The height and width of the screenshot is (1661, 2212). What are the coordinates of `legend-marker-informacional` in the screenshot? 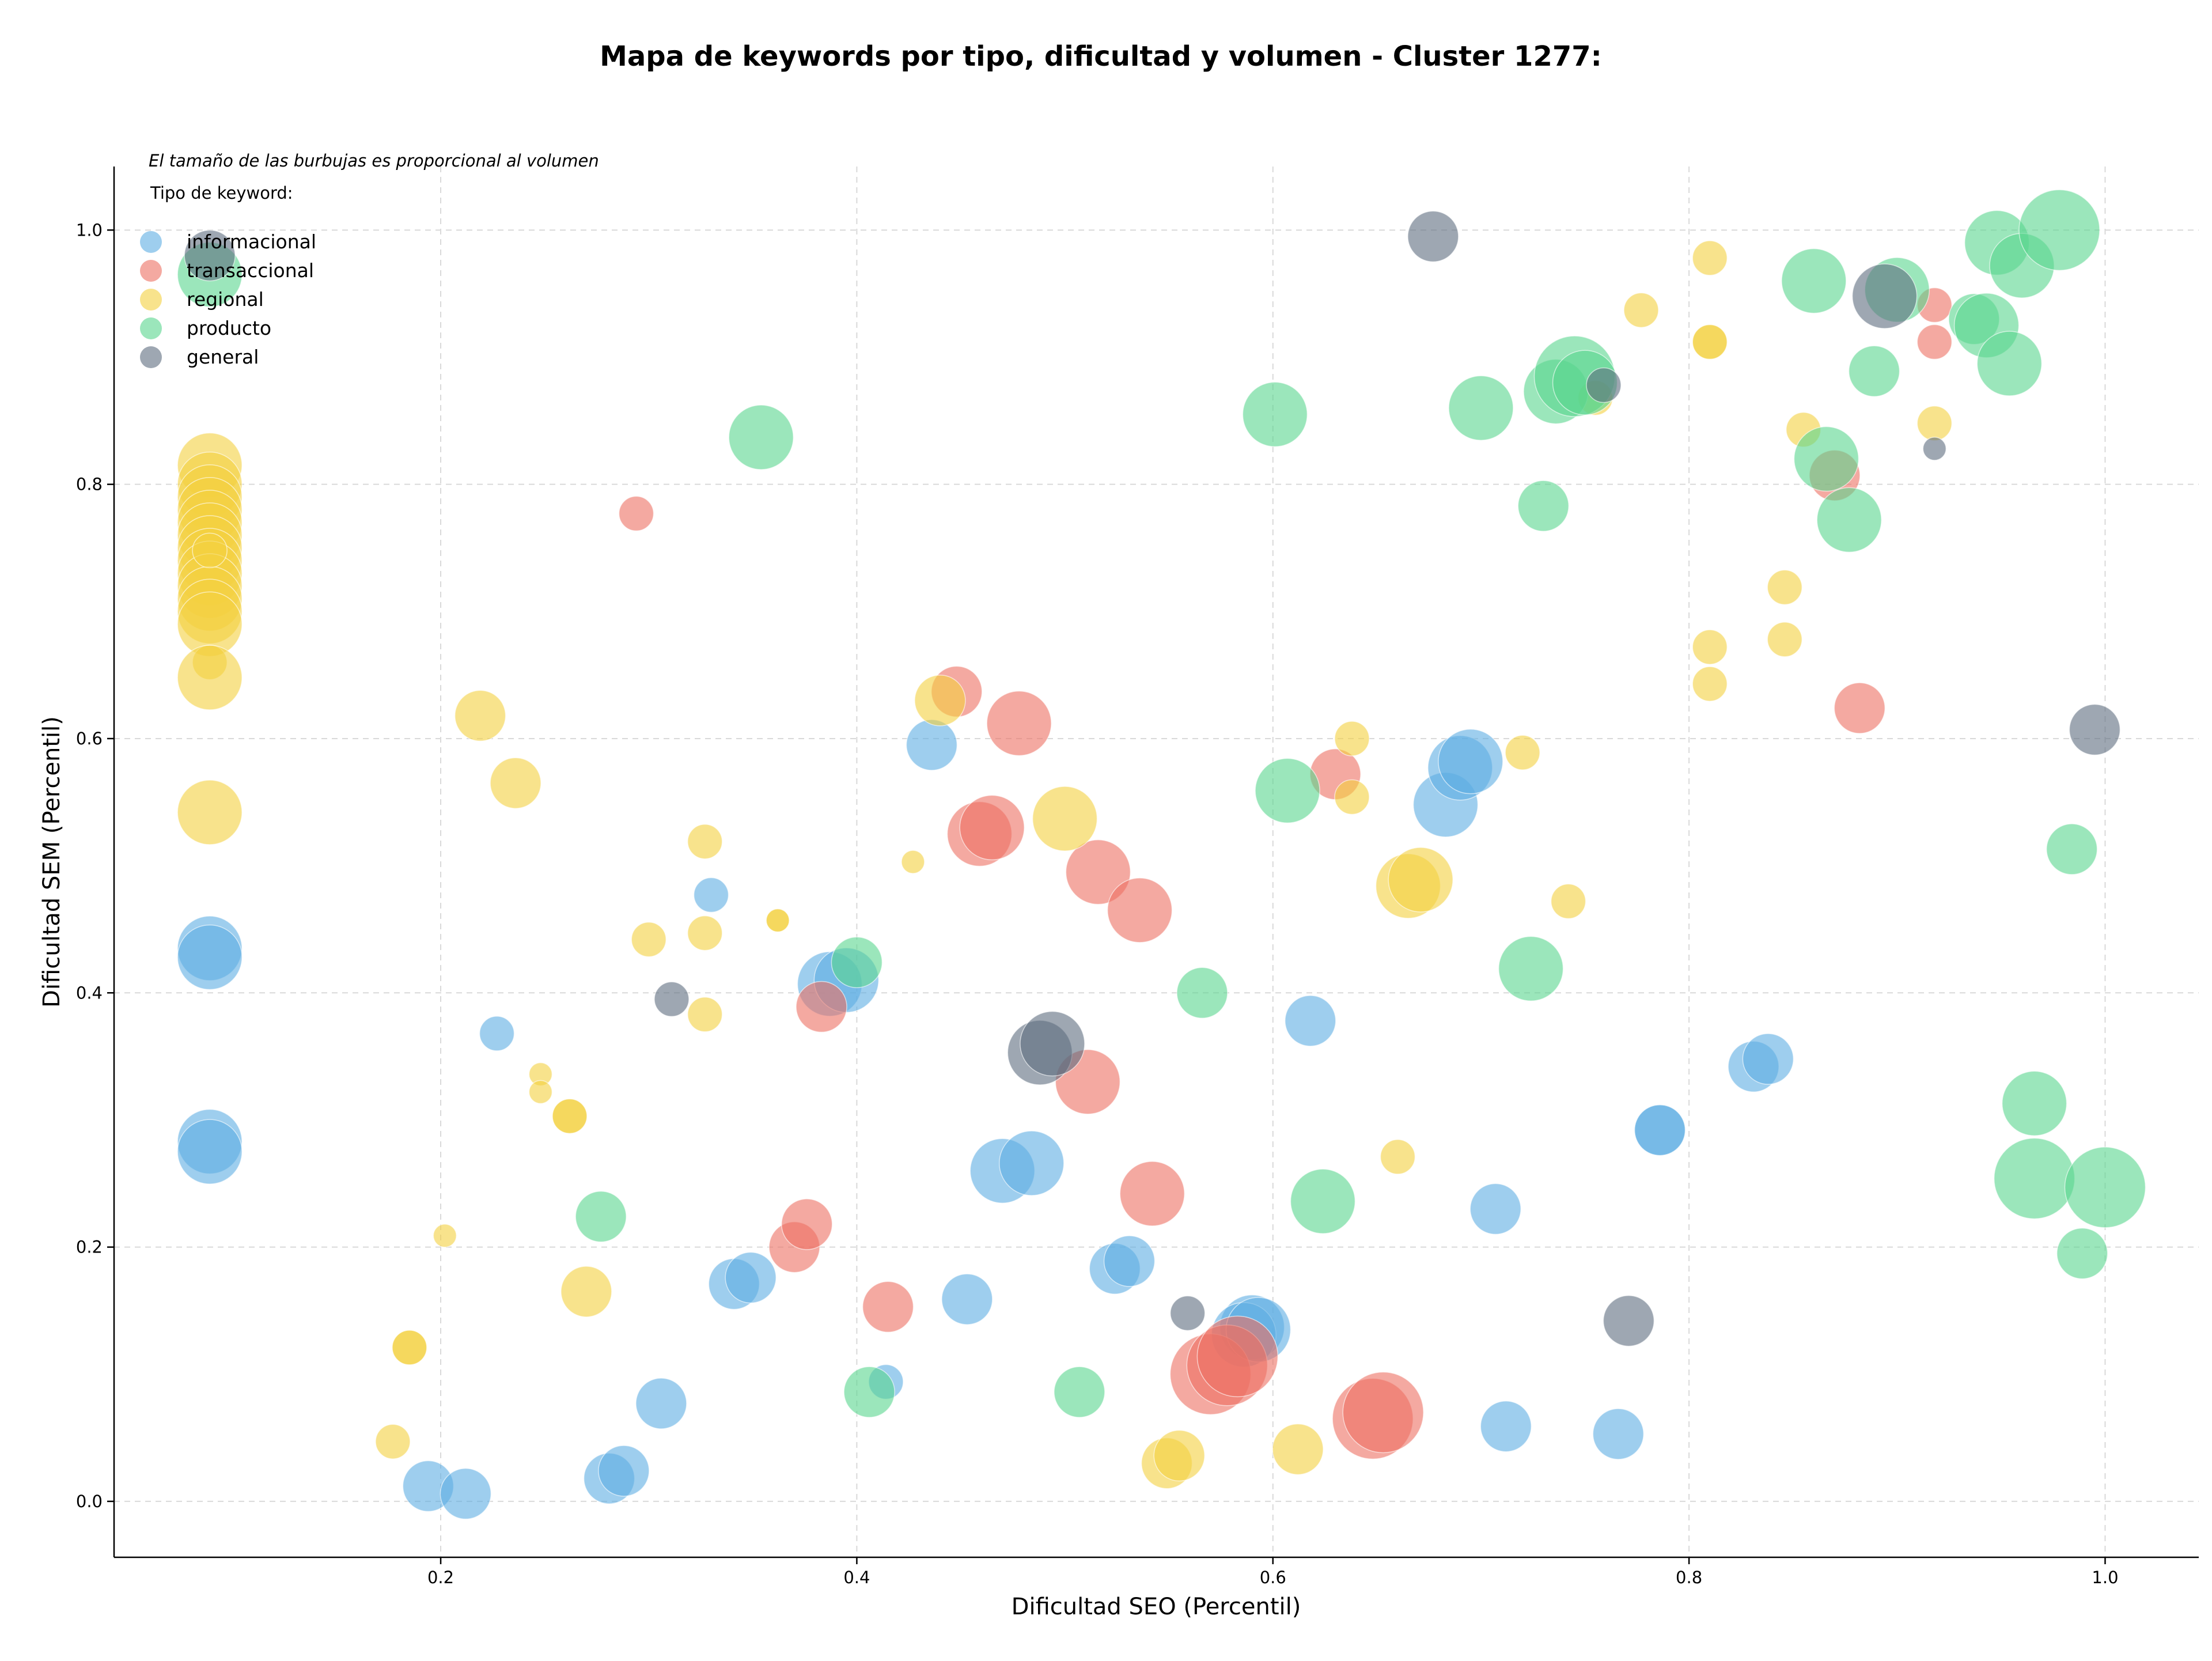 It's located at (151, 242).